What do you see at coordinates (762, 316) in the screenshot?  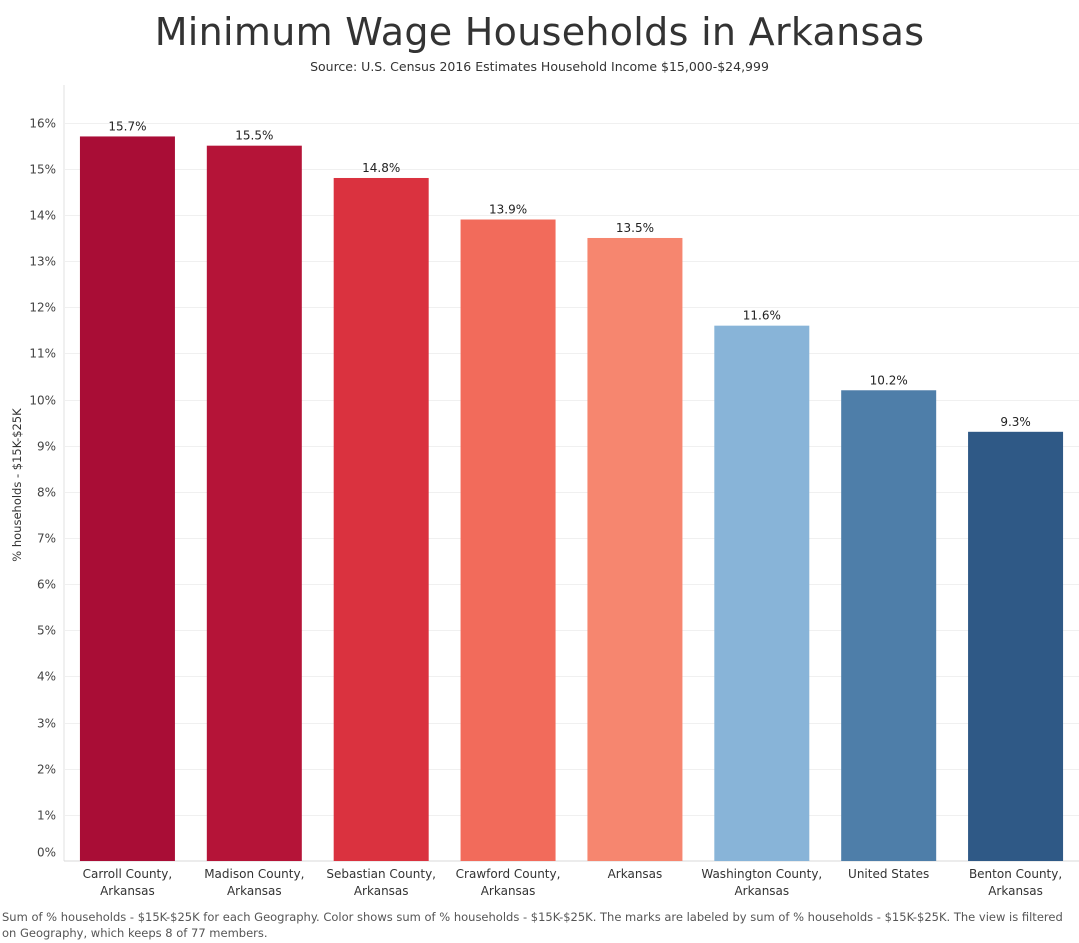 I see `data-label: 11.6%` at bounding box center [762, 316].